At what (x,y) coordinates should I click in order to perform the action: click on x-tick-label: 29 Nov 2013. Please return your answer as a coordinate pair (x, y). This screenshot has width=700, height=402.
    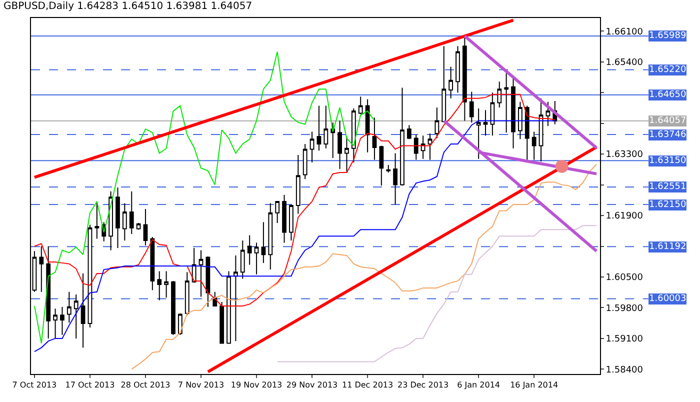
    Looking at the image, I should click on (312, 385).